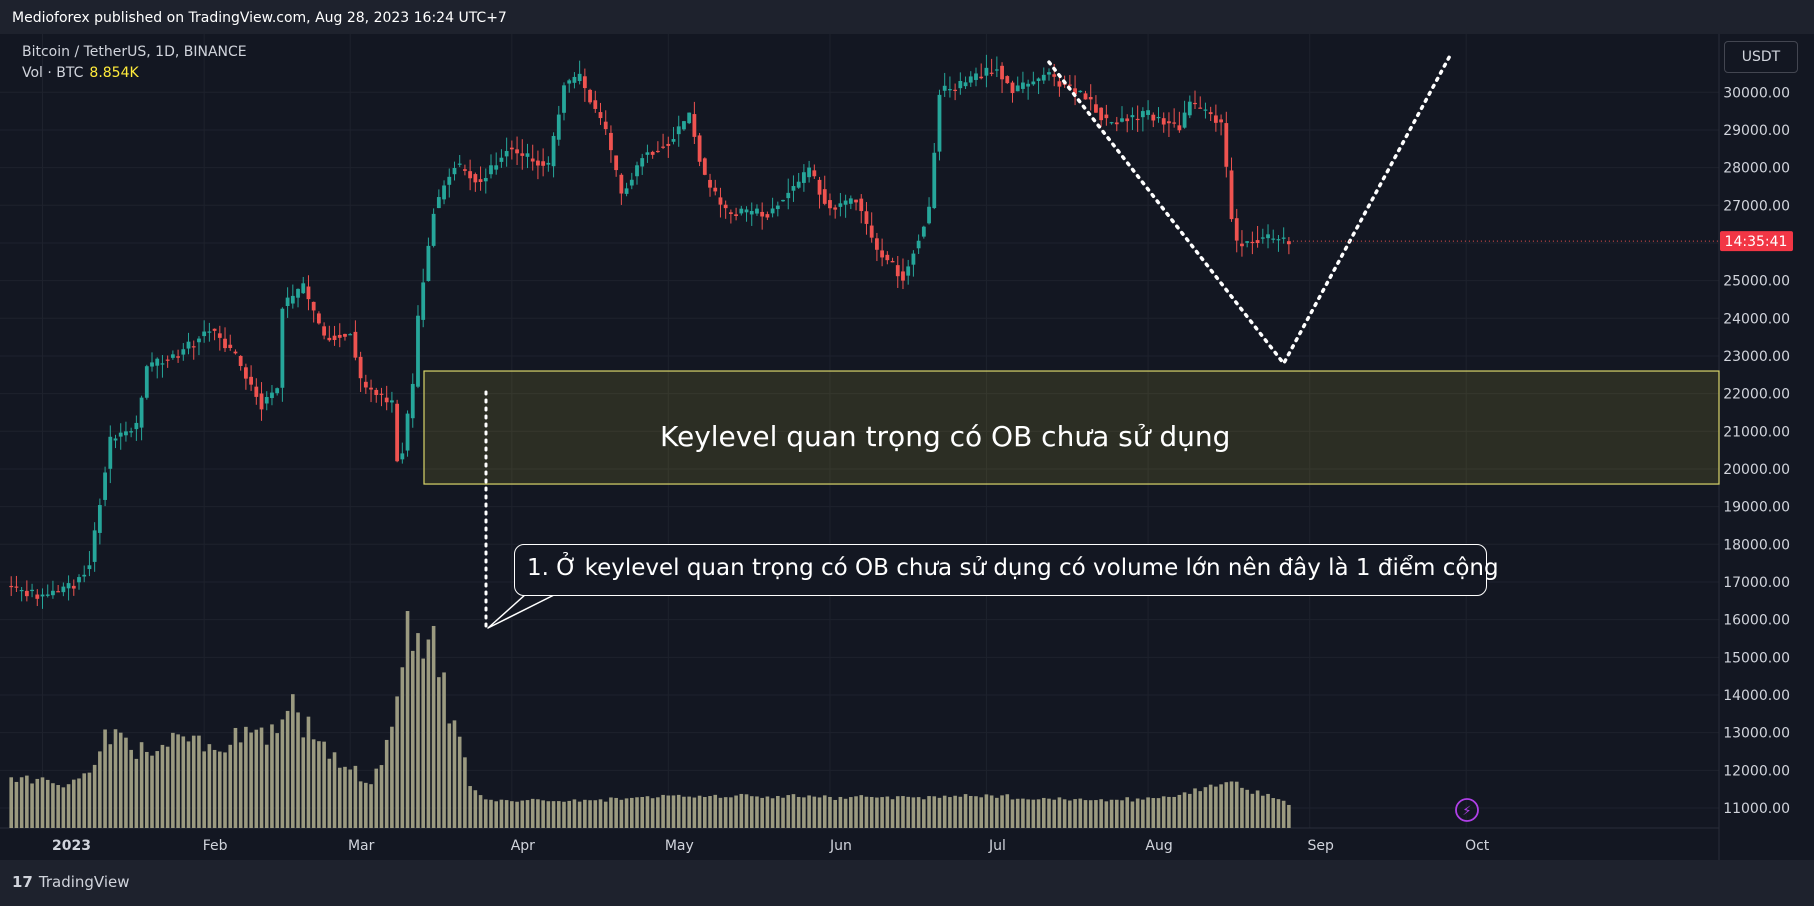 The height and width of the screenshot is (906, 1814). What do you see at coordinates (1756, 206) in the screenshot?
I see `price-tick-label: 27000.00` at bounding box center [1756, 206].